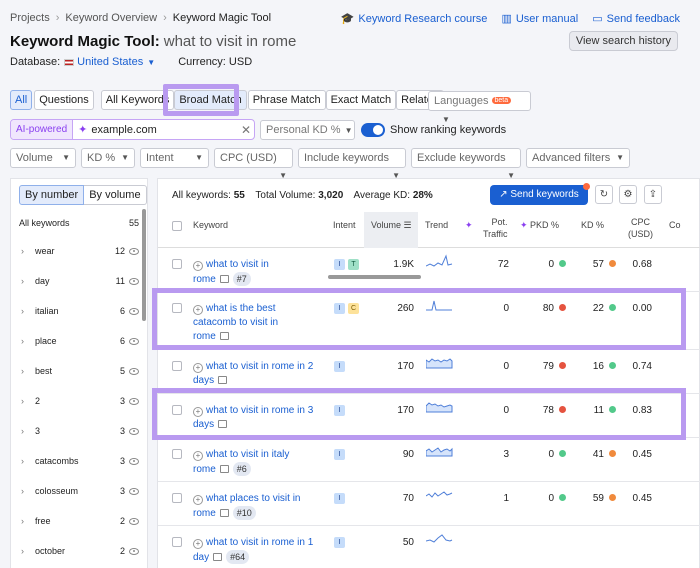  Describe the element at coordinates (414, 18) in the screenshot. I see `keyword-course-link: 🎓 Keyword Research course` at that location.